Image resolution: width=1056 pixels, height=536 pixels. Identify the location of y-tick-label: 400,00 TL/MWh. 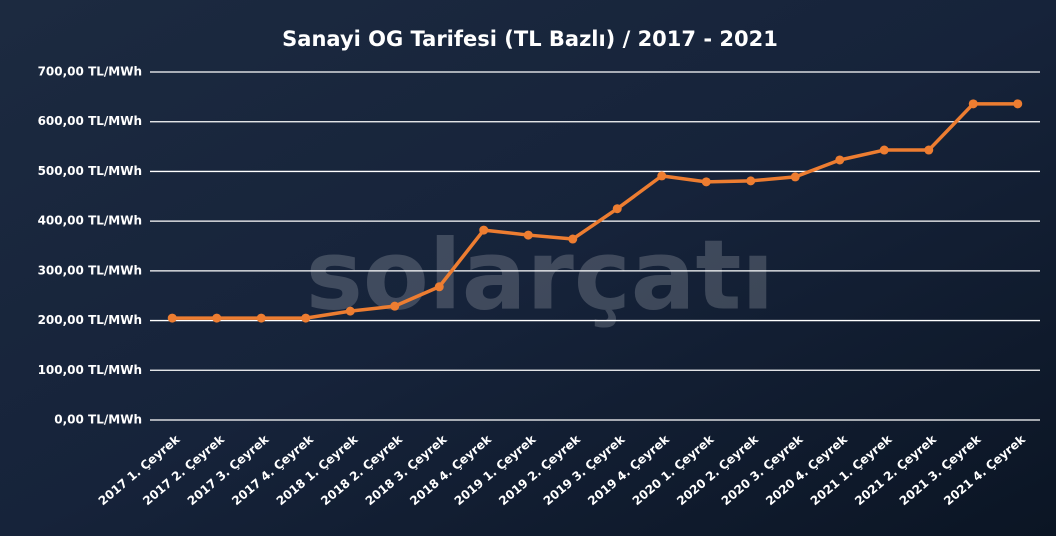
(90, 221).